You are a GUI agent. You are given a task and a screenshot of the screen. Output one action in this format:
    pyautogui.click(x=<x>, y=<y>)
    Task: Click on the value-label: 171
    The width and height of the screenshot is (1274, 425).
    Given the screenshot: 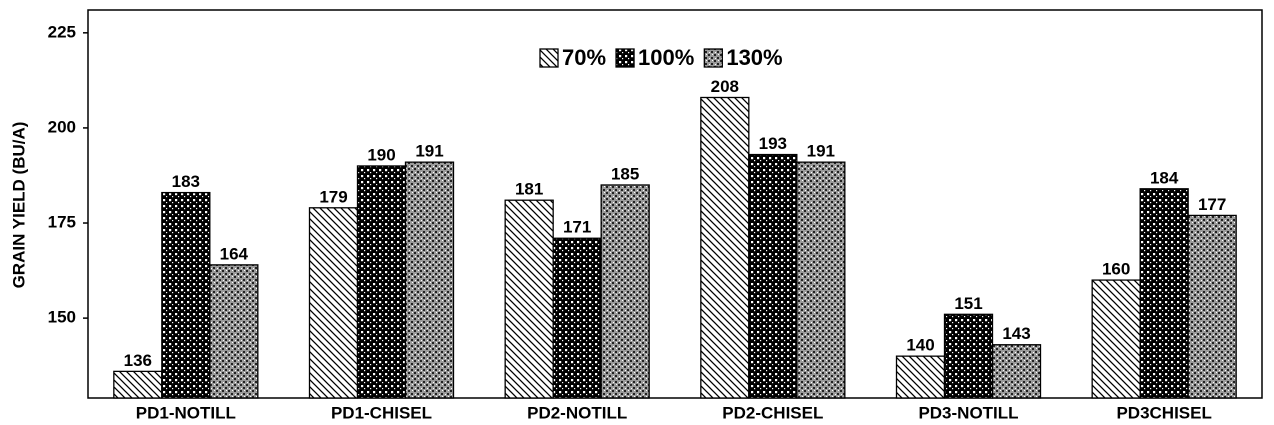 What is the action you would take?
    pyautogui.click(x=577, y=227)
    